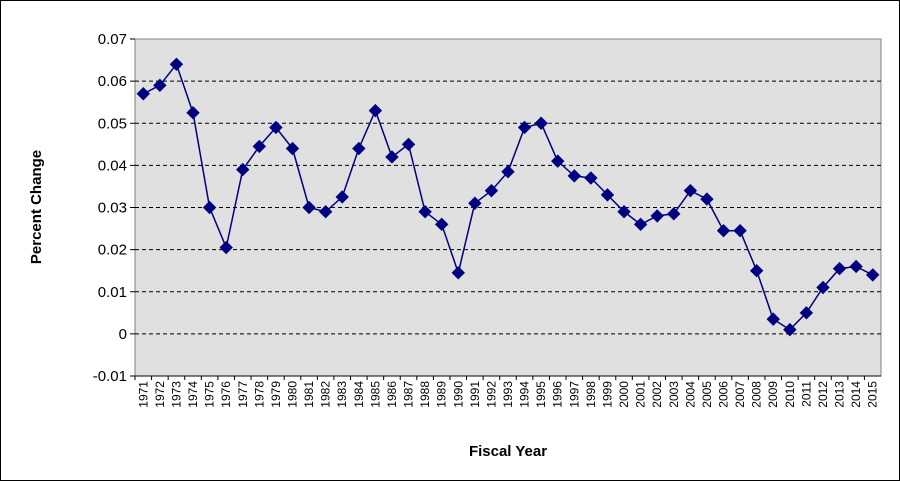 Image resolution: width=900 pixels, height=482 pixels. What do you see at coordinates (259, 394) in the screenshot?
I see `x-tick-label: 1978` at bounding box center [259, 394].